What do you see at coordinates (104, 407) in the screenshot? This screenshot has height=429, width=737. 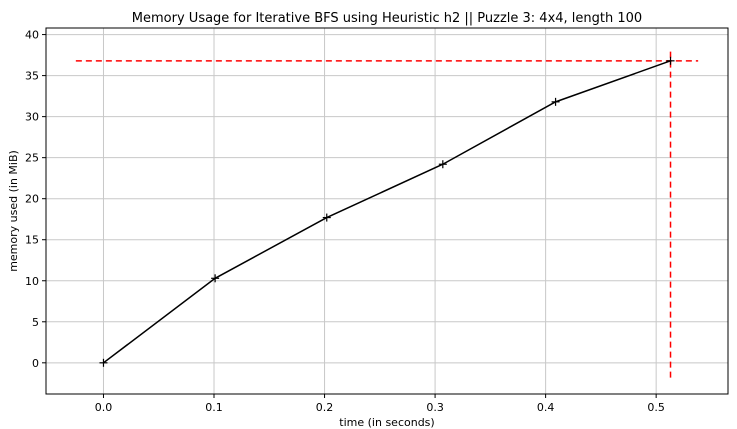 I see `x-tick-label: 0.0` at bounding box center [104, 407].